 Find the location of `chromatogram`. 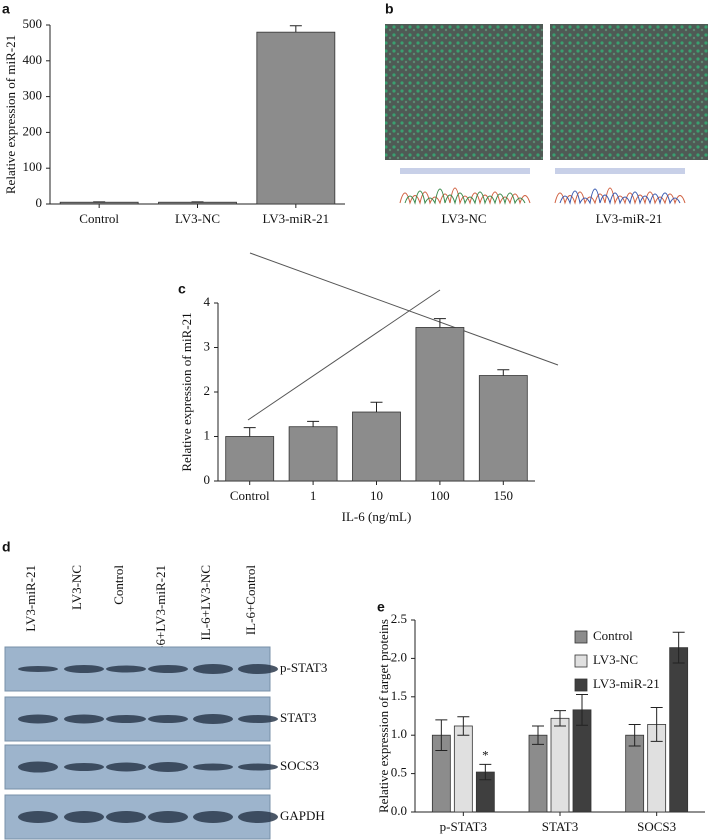

chromatogram is located at coordinates (542, 186).